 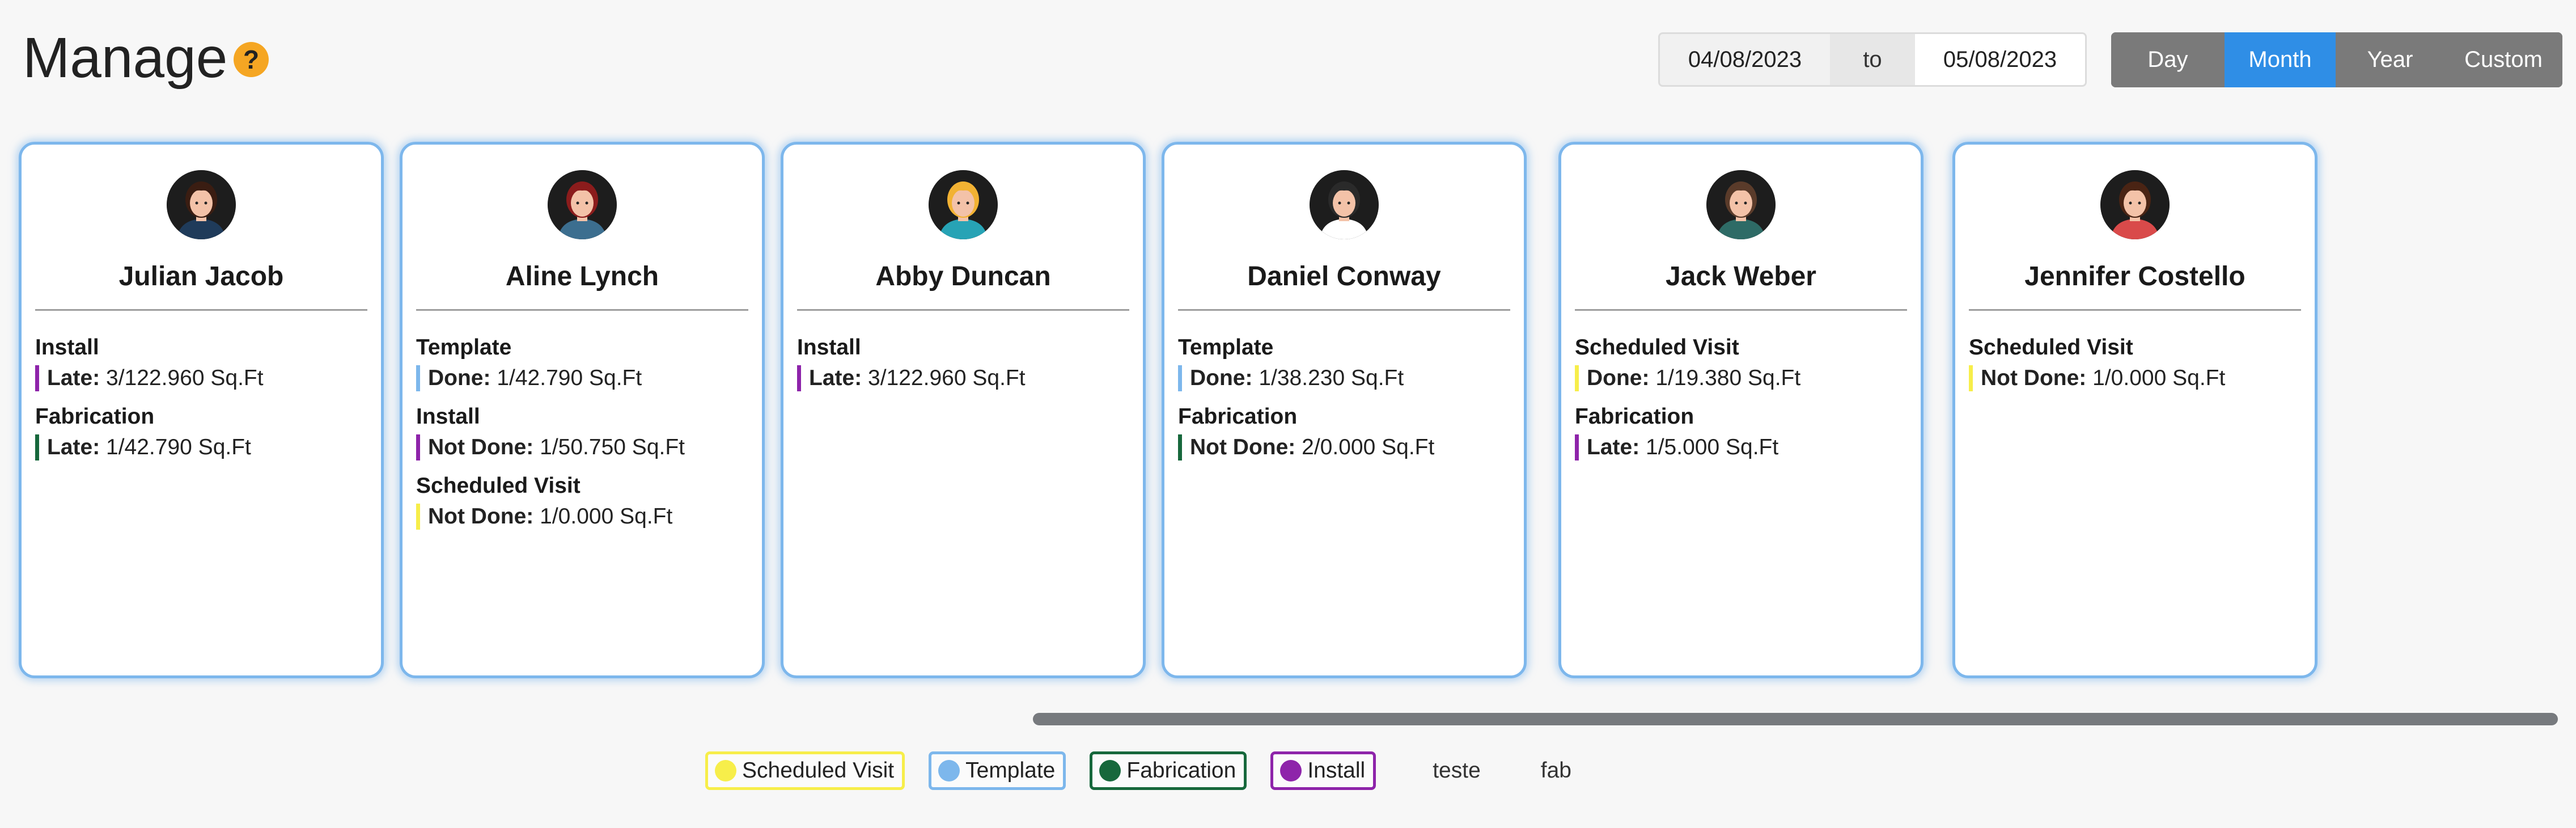 I want to click on avatar-male-bald-beard-icon, so click(x=1741, y=204).